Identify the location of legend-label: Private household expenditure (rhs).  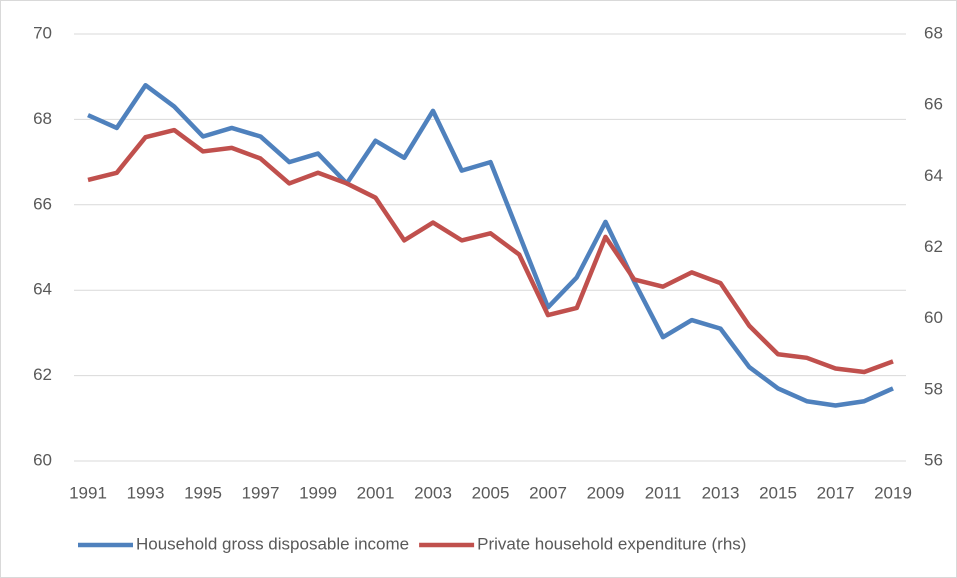
(611, 543).